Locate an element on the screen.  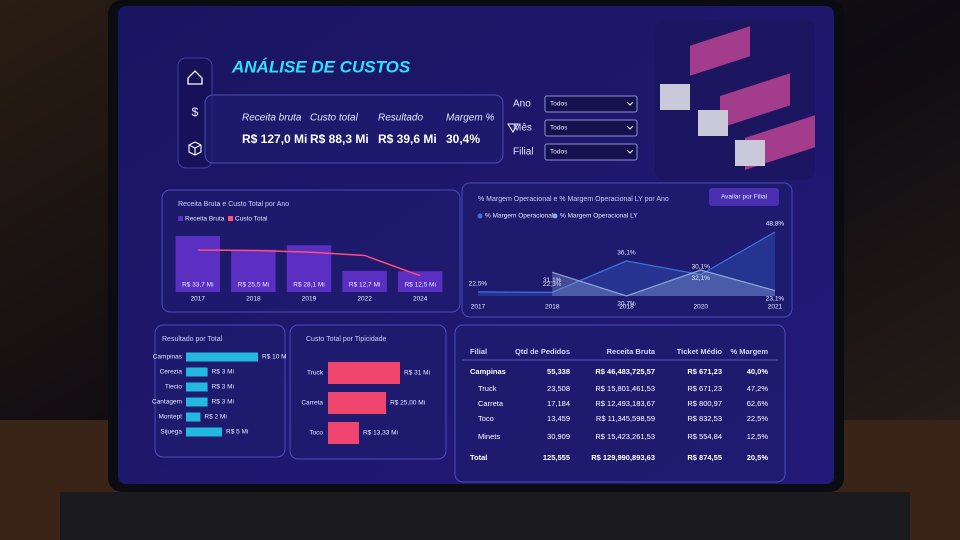
legend-label: Custo Total is located at coordinates (251, 219).